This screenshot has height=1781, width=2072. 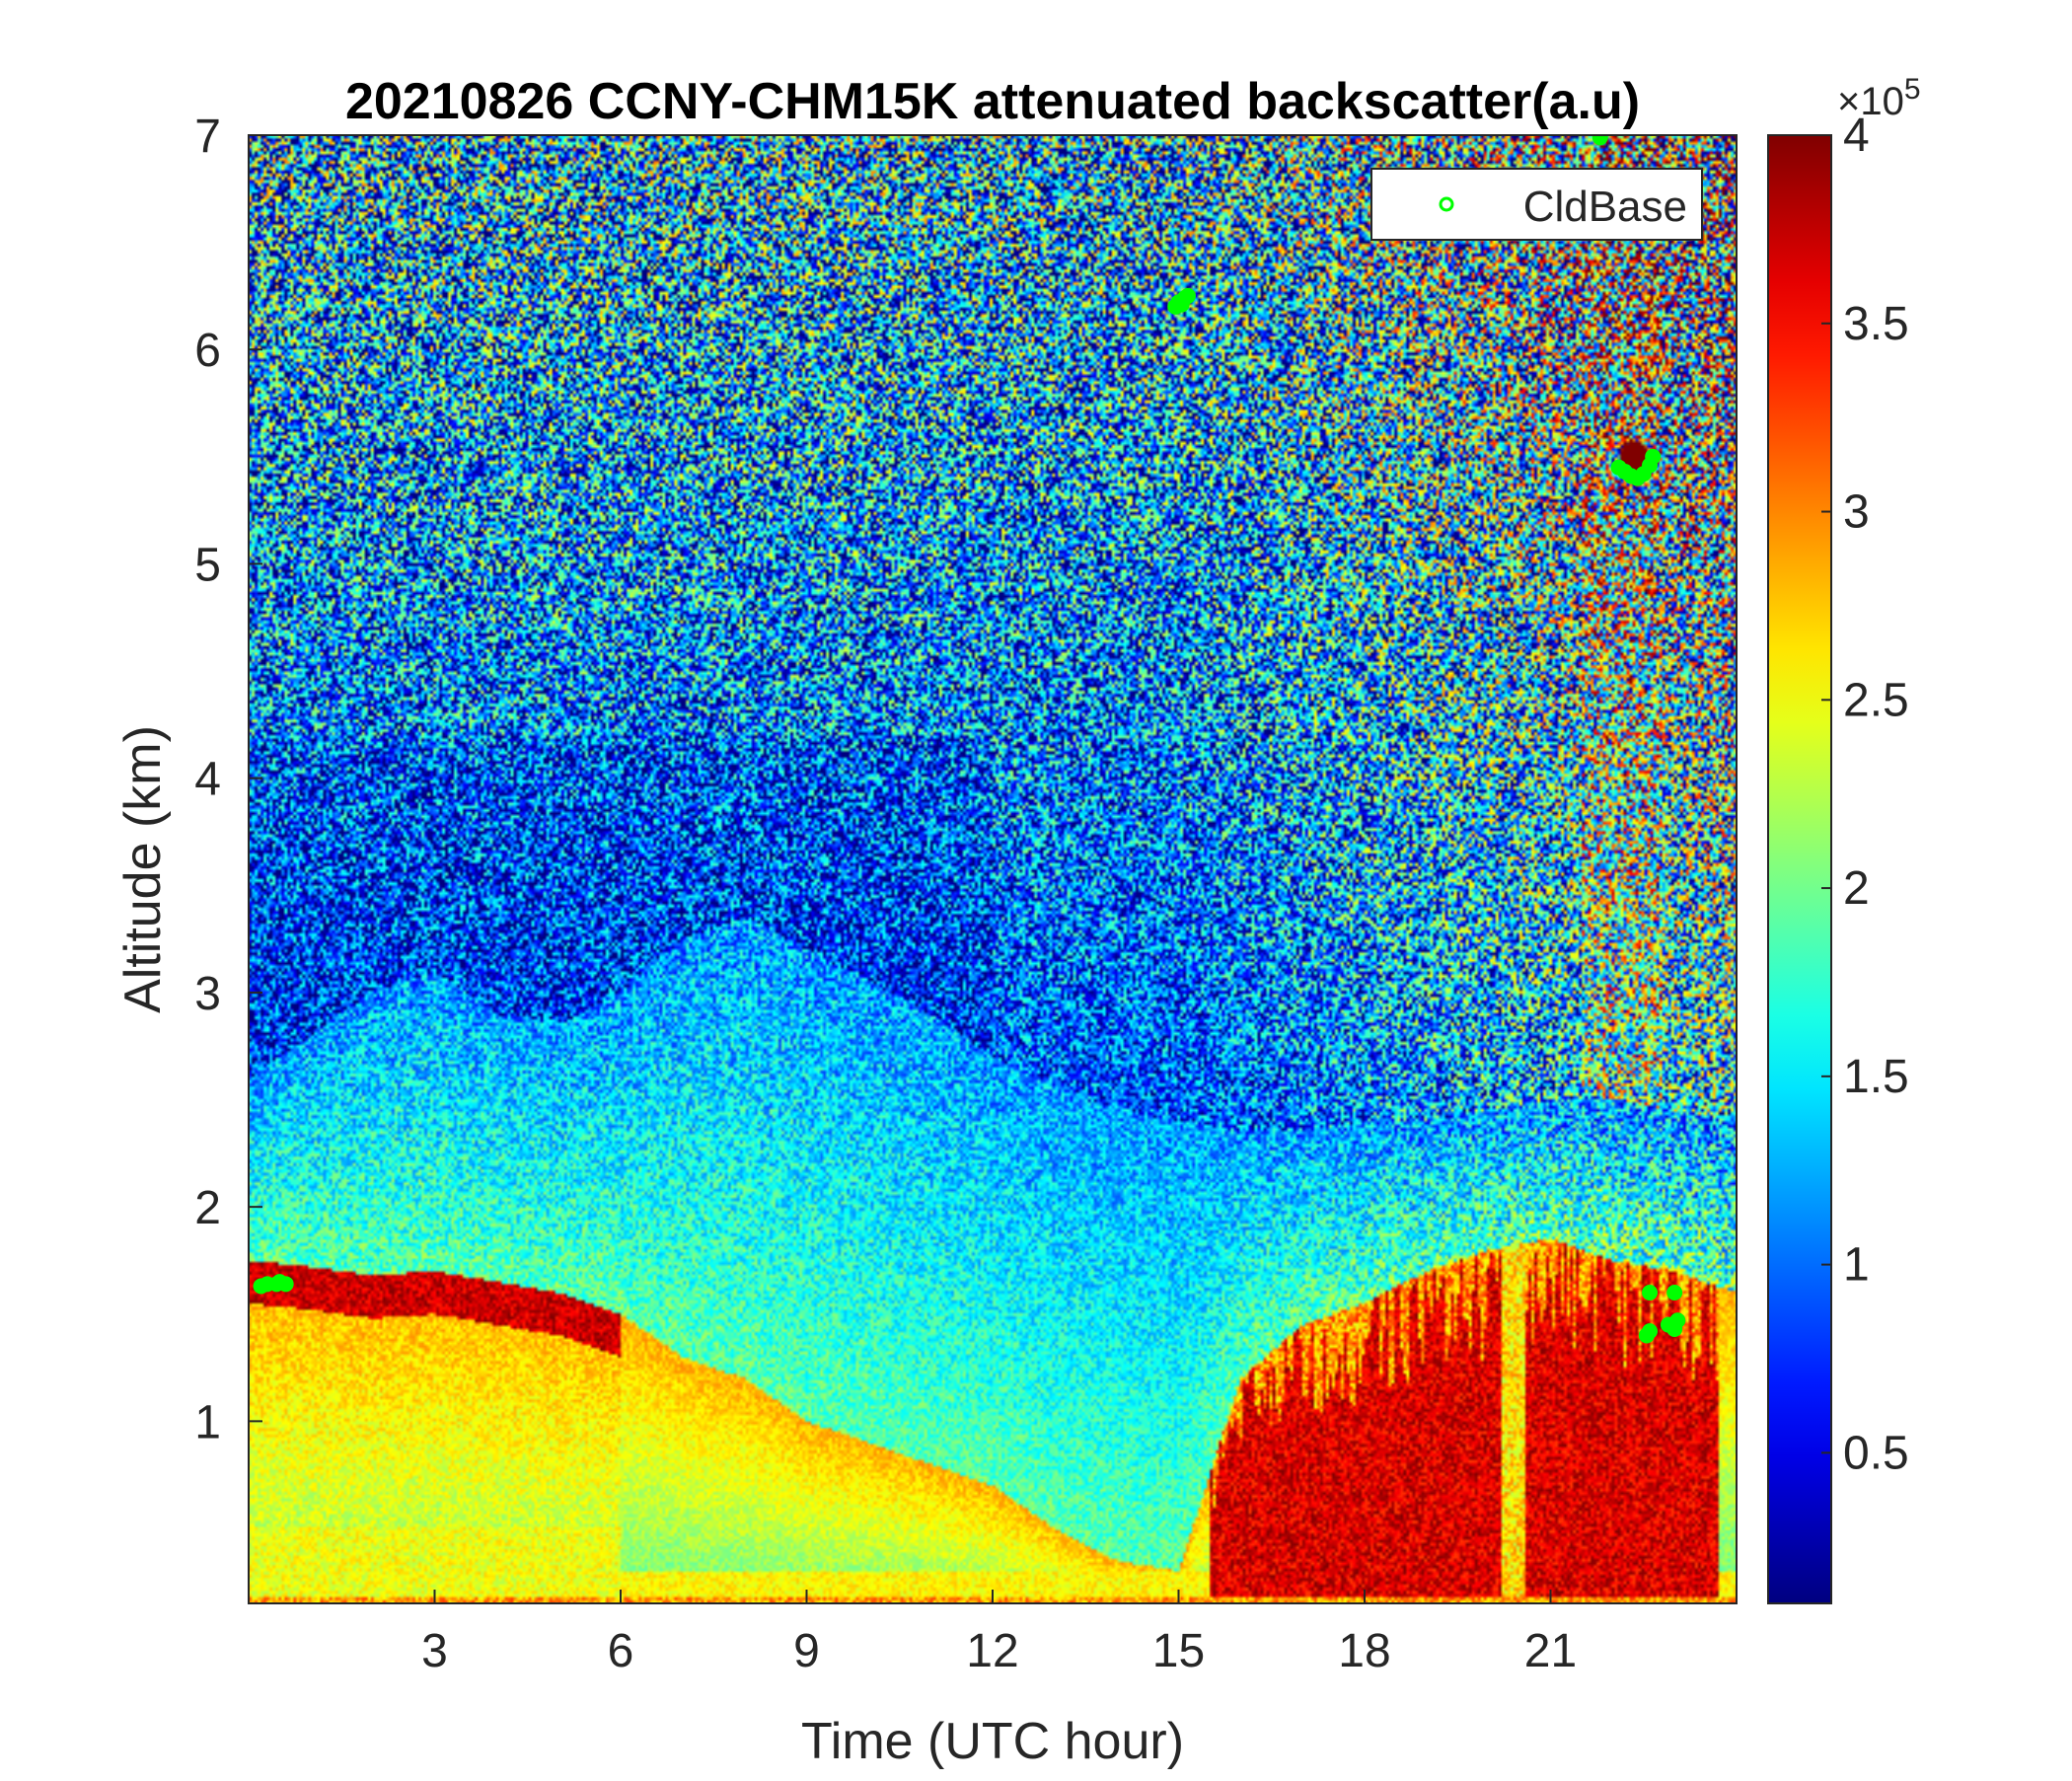 I want to click on y-axis-label: Altitude (km), so click(x=143, y=869).